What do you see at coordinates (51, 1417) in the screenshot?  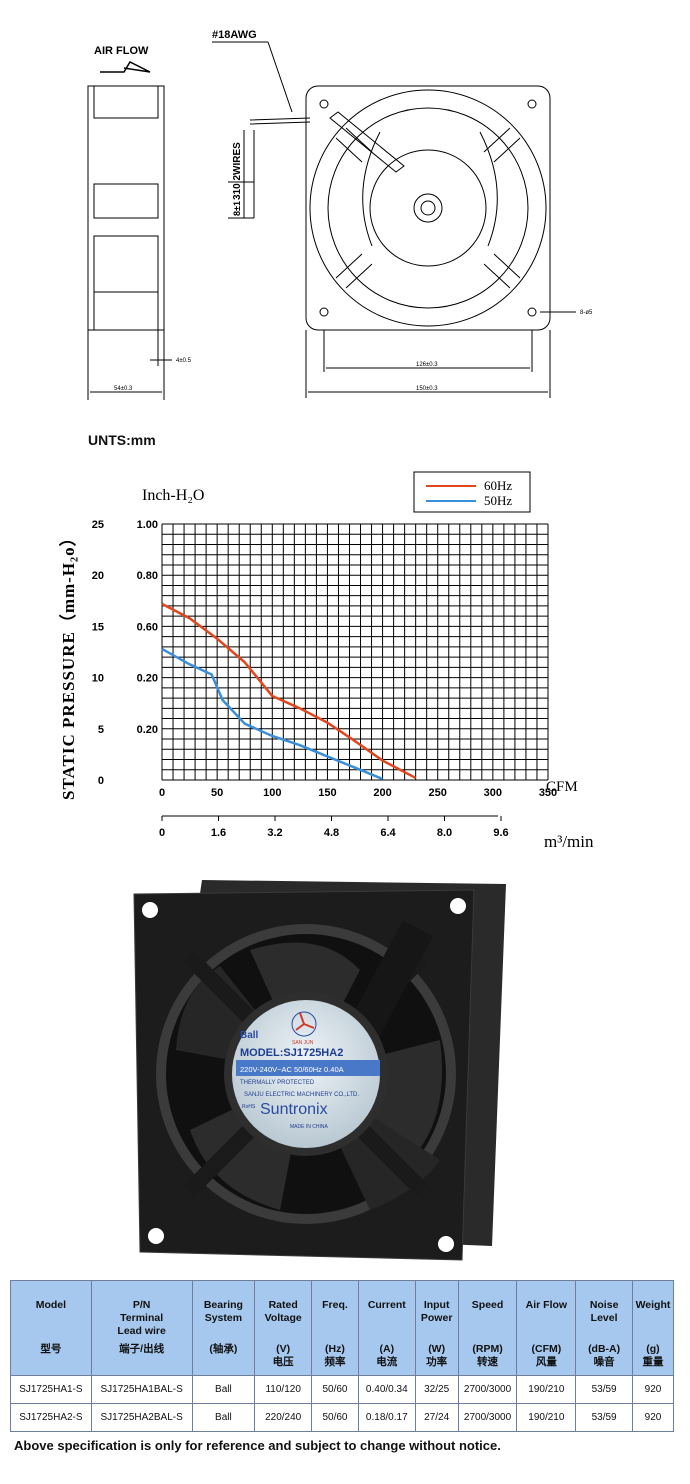 I see `table-cell: SJ1725HA2-S` at bounding box center [51, 1417].